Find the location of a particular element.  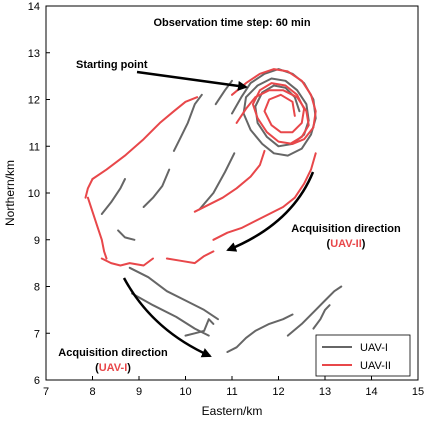

annotation-uav2-label: UAV-II is located at coordinates (346, 244).